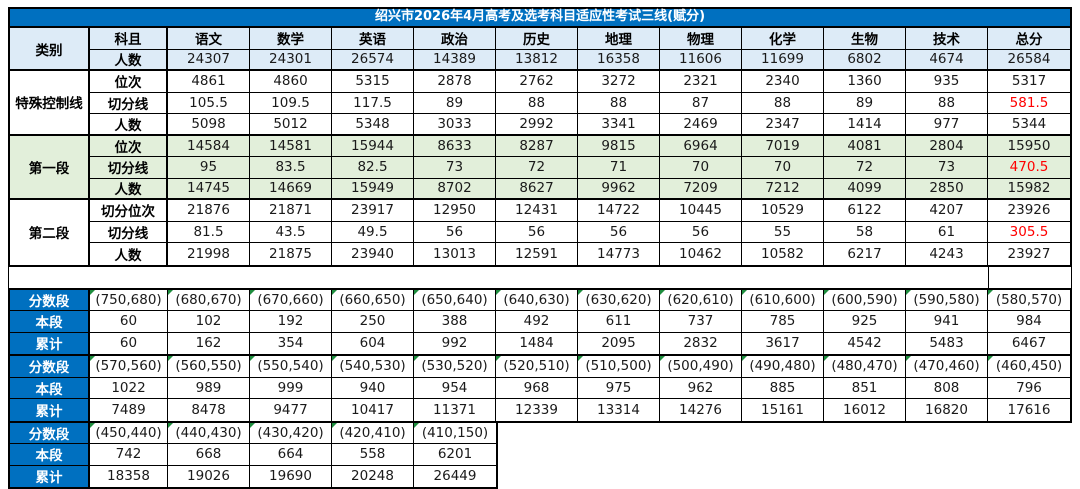 The height and width of the screenshot is (489, 1080). Describe the element at coordinates (865, 367) in the screenshot. I see `band-range-cell: (480,470)` at that location.